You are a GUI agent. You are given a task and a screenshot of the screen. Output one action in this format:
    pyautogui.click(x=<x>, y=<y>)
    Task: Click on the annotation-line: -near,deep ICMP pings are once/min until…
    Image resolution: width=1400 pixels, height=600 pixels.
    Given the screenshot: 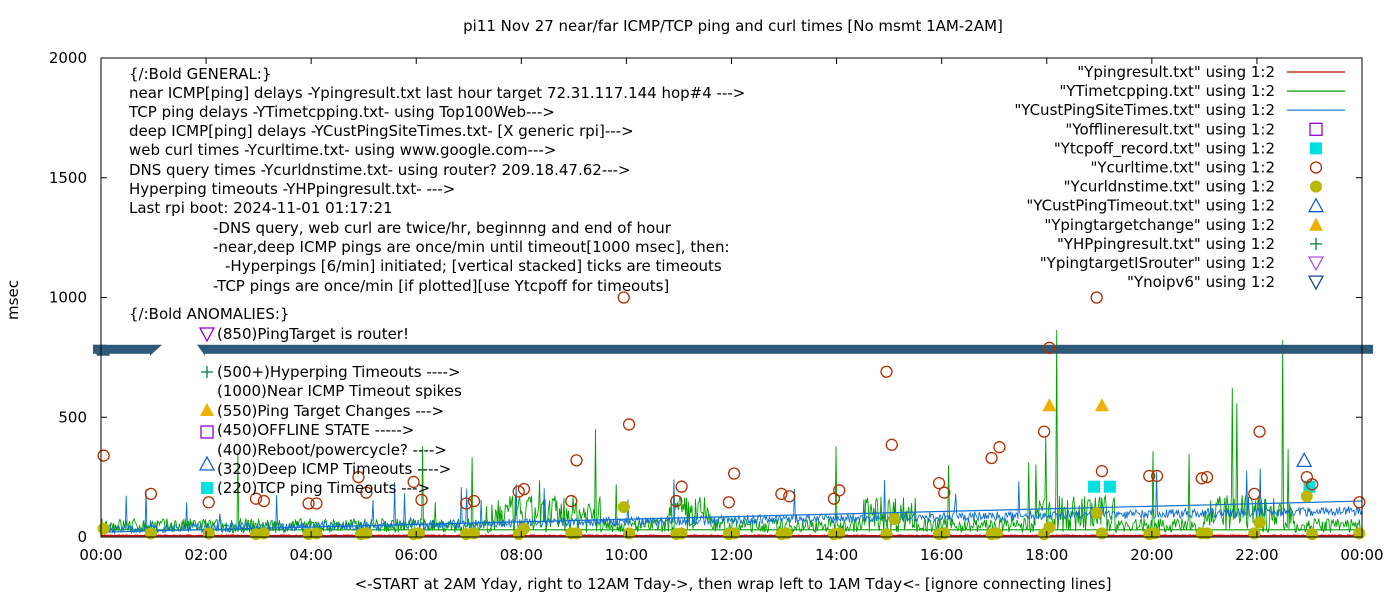 What is the action you would take?
    pyautogui.click(x=471, y=247)
    